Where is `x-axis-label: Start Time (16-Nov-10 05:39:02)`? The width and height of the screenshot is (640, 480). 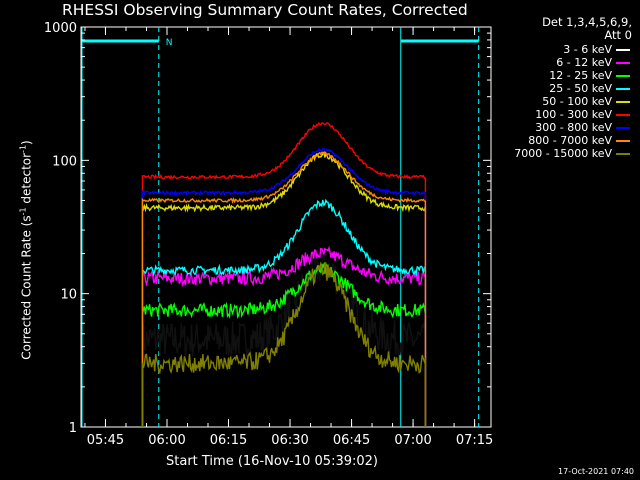
x-axis-label: Start Time (16-Nov-10 05:39:02) is located at coordinates (272, 461).